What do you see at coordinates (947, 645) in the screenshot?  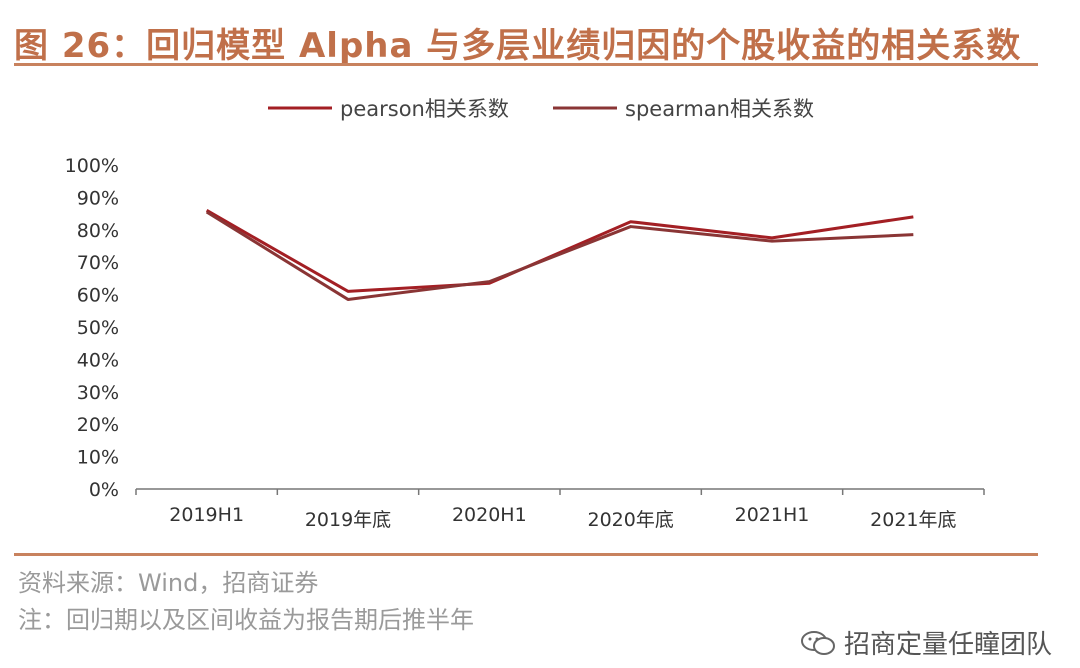 I see `watermark-text: 招商定量任瞳团队` at bounding box center [947, 645].